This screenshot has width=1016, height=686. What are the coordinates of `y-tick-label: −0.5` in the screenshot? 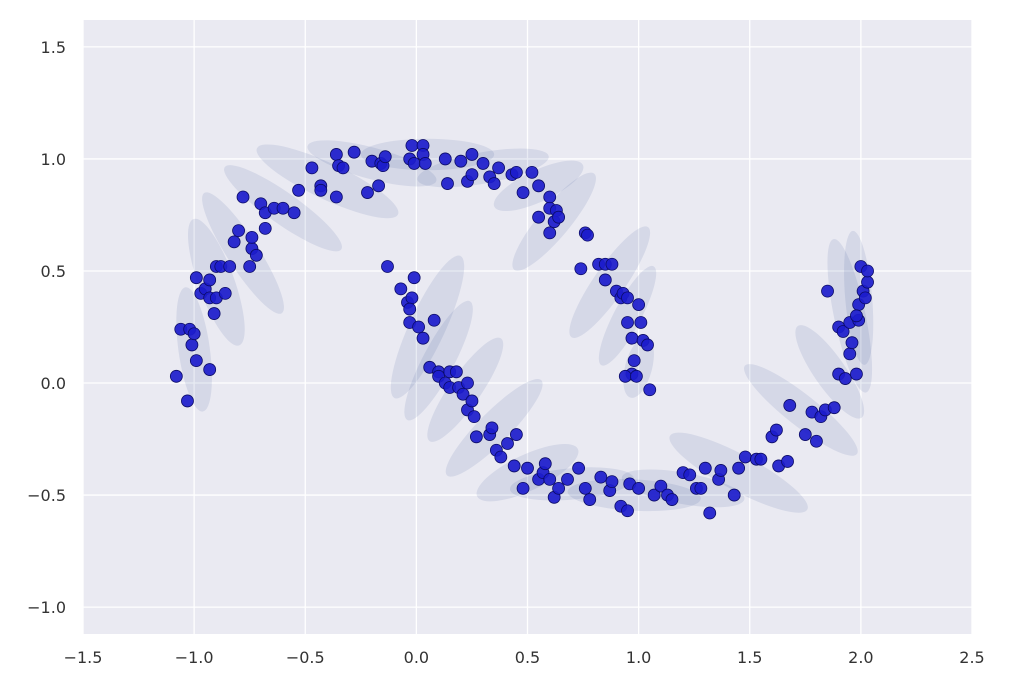 It's located at (46, 495).